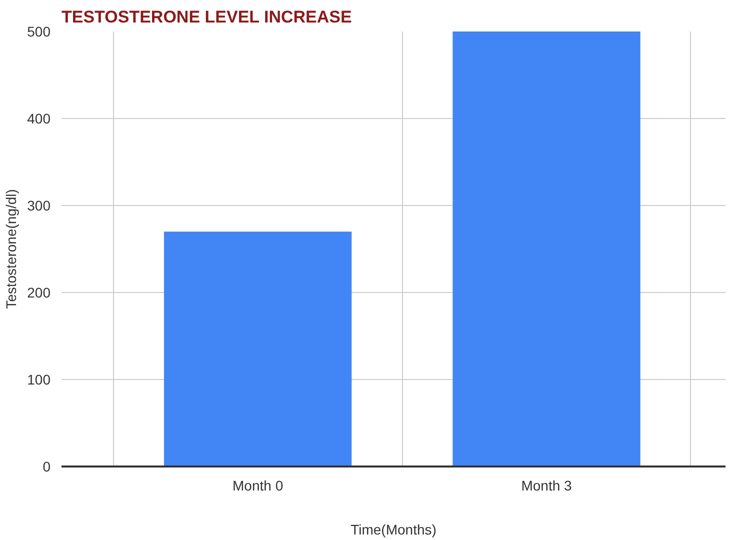 The height and width of the screenshot is (540, 750). Describe the element at coordinates (258, 486) in the screenshot. I see `x-tick-label: Month 0` at that location.